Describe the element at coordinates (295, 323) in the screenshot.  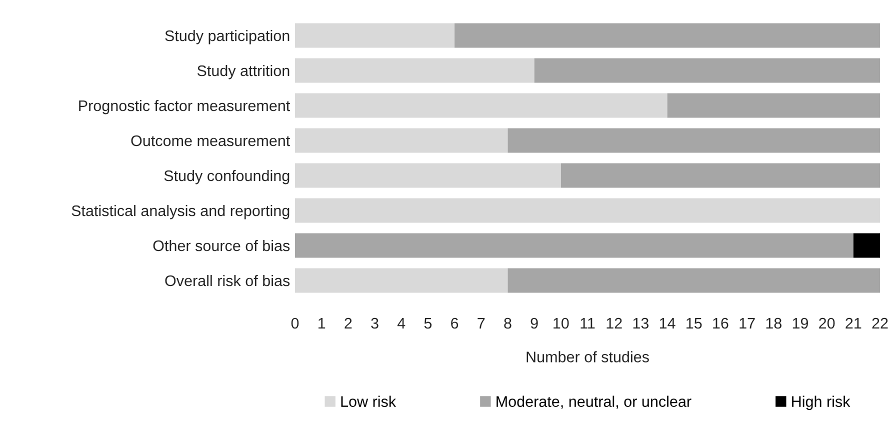
I see `x-tick-label: 0` at that location.